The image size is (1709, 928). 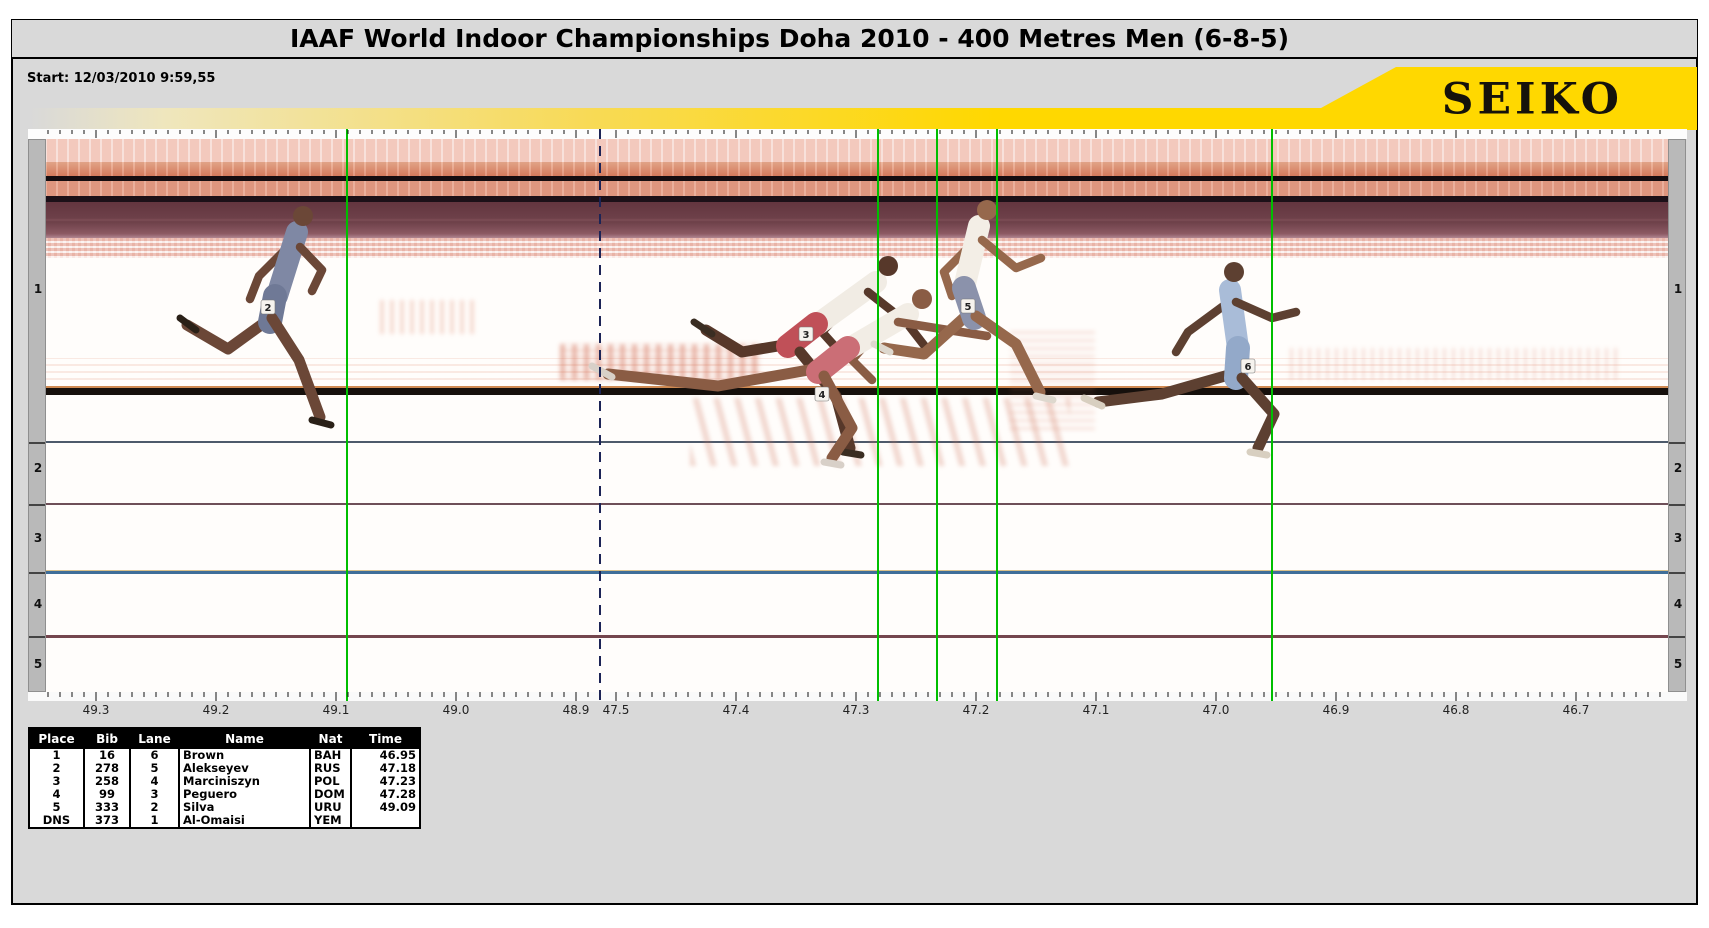 What do you see at coordinates (245, 794) in the screenshot?
I see `result-cell-name: Peguero` at bounding box center [245, 794].